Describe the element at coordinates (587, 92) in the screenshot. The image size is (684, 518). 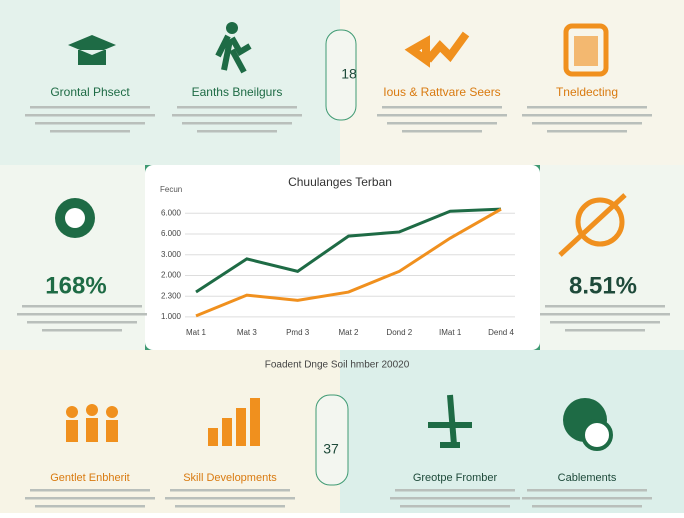
I see `card-title: Tneldecting` at that location.